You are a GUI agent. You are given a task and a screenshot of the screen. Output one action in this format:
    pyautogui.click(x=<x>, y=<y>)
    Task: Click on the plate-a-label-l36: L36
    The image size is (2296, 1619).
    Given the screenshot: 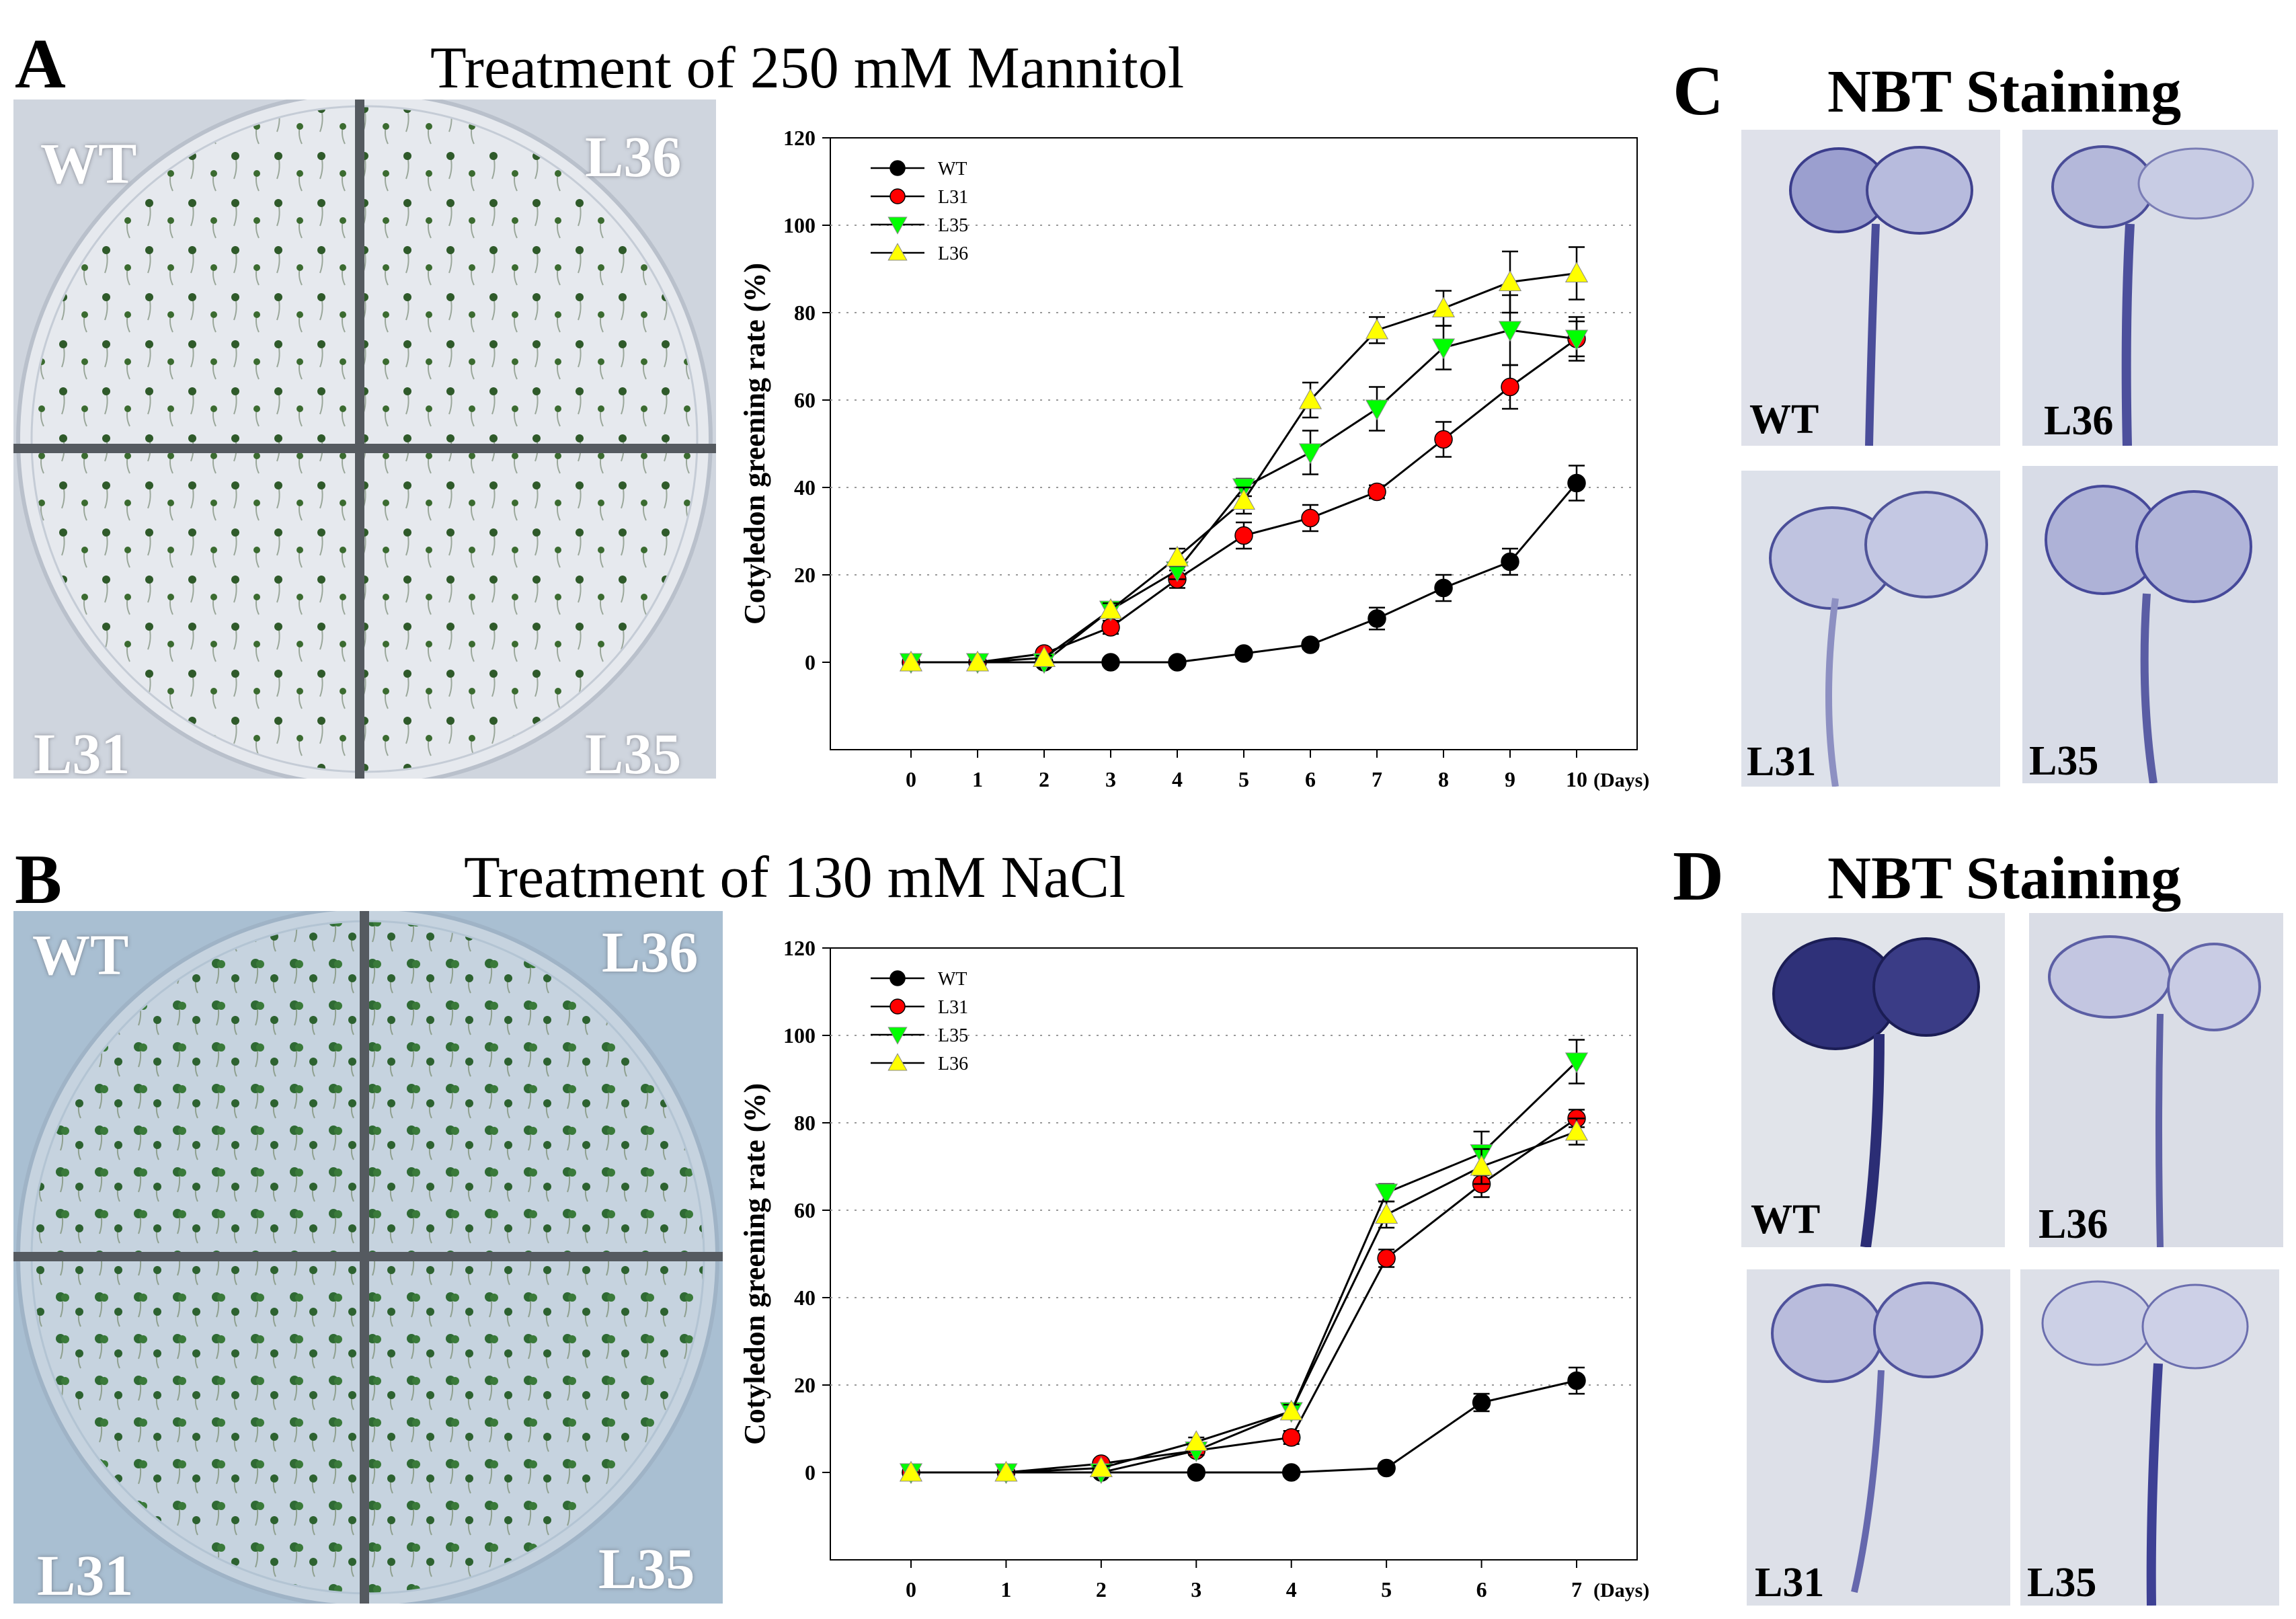 What is the action you would take?
    pyautogui.click(x=633, y=157)
    